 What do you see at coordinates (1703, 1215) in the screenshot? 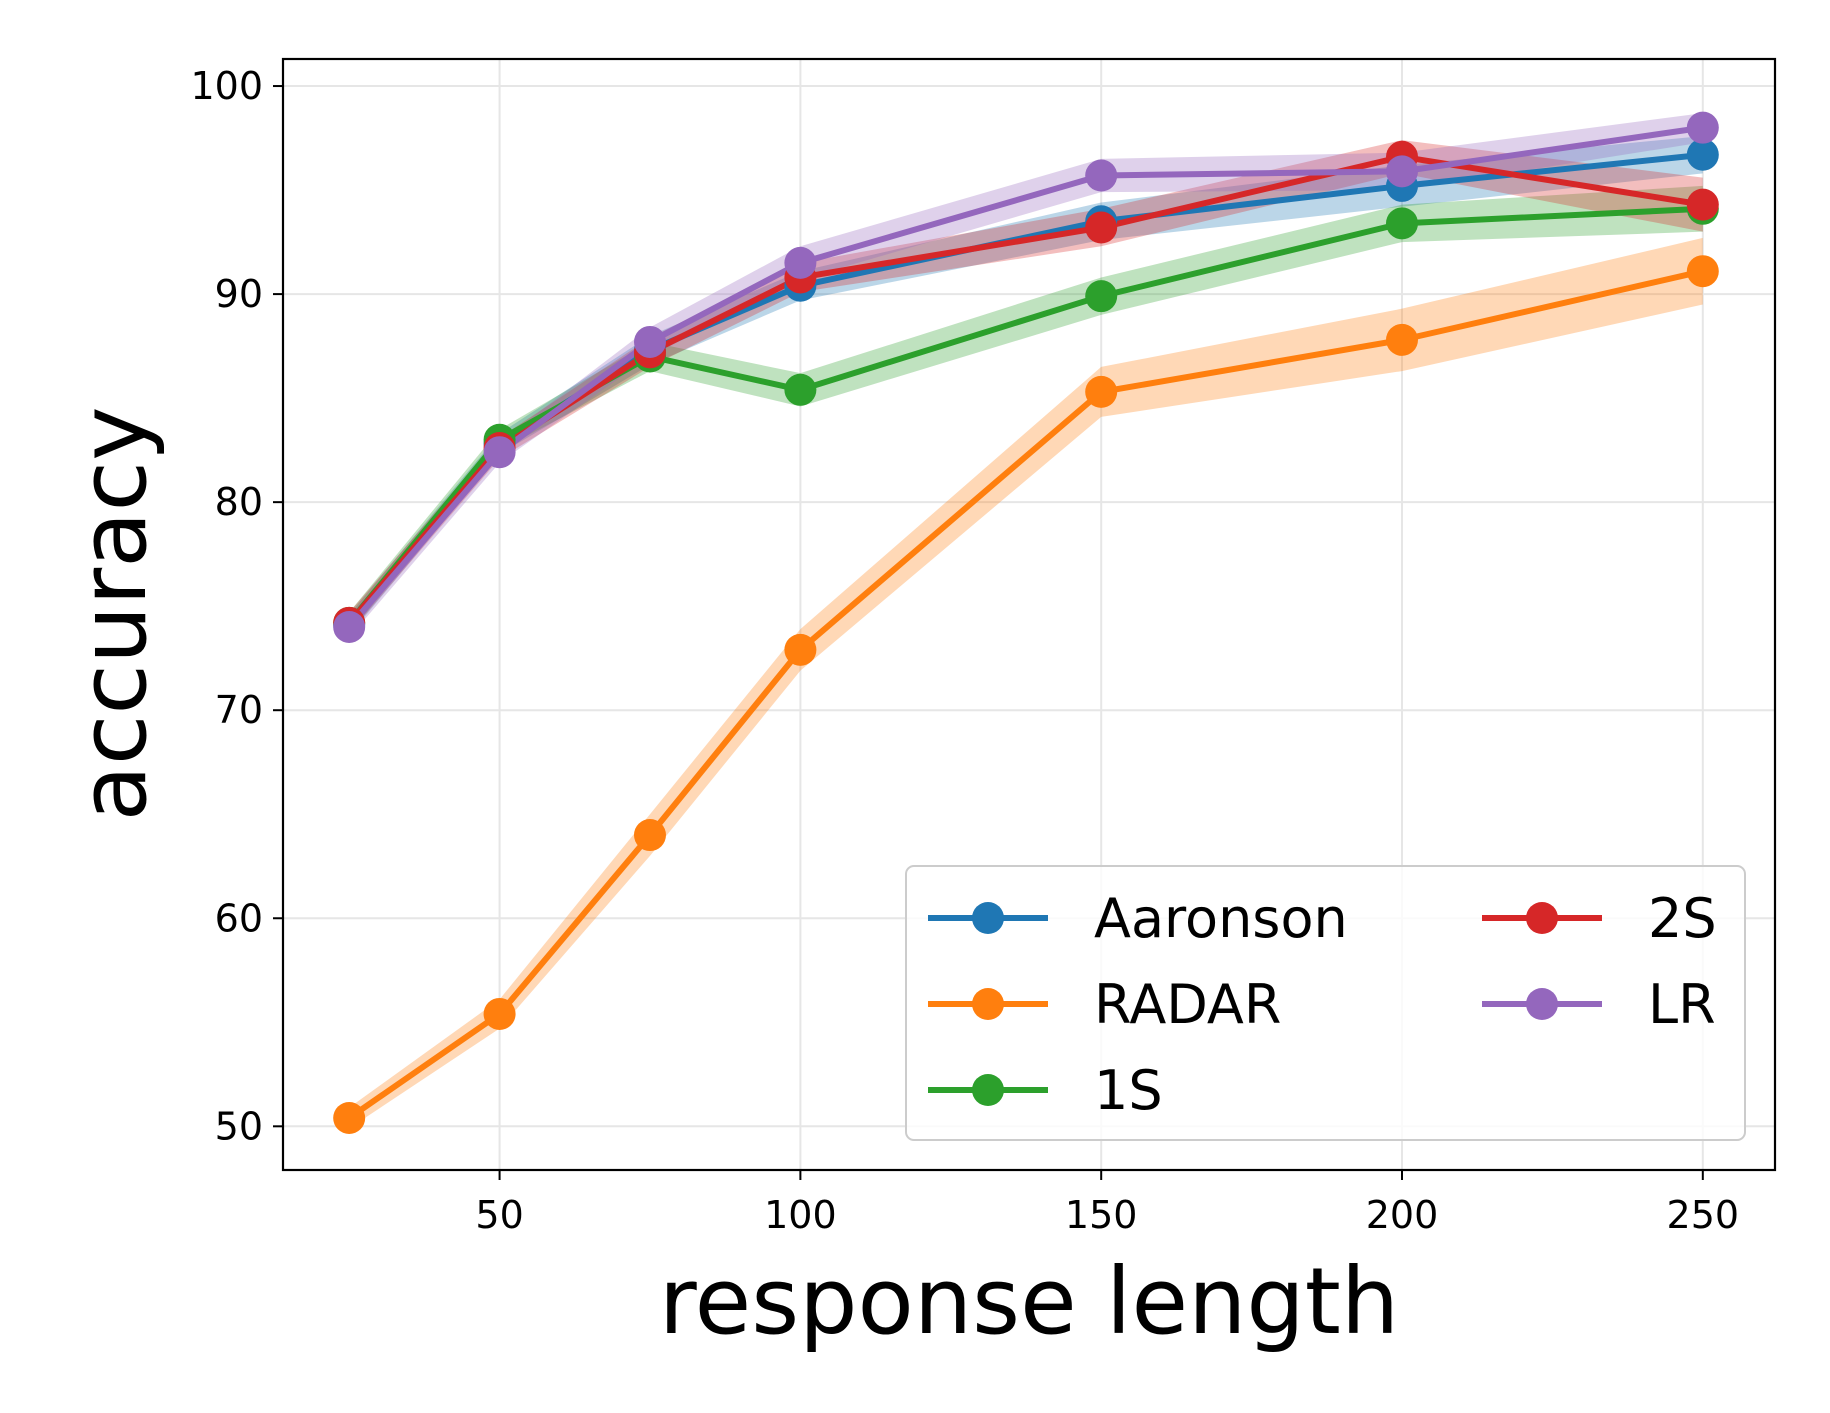
I see `x-tick-label: 250` at bounding box center [1703, 1215].